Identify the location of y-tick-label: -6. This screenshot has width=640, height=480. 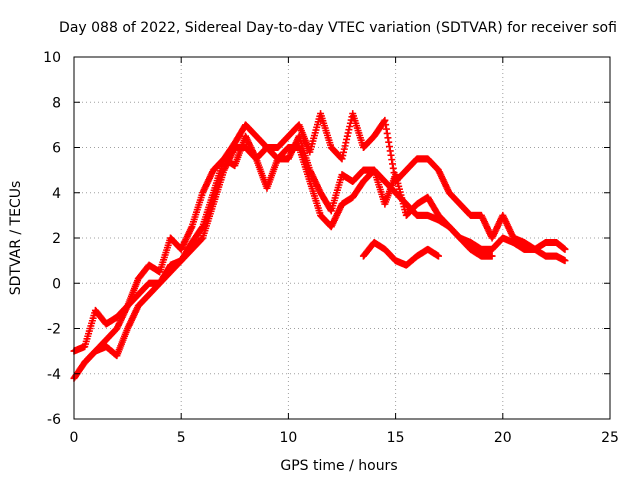
(54, 420).